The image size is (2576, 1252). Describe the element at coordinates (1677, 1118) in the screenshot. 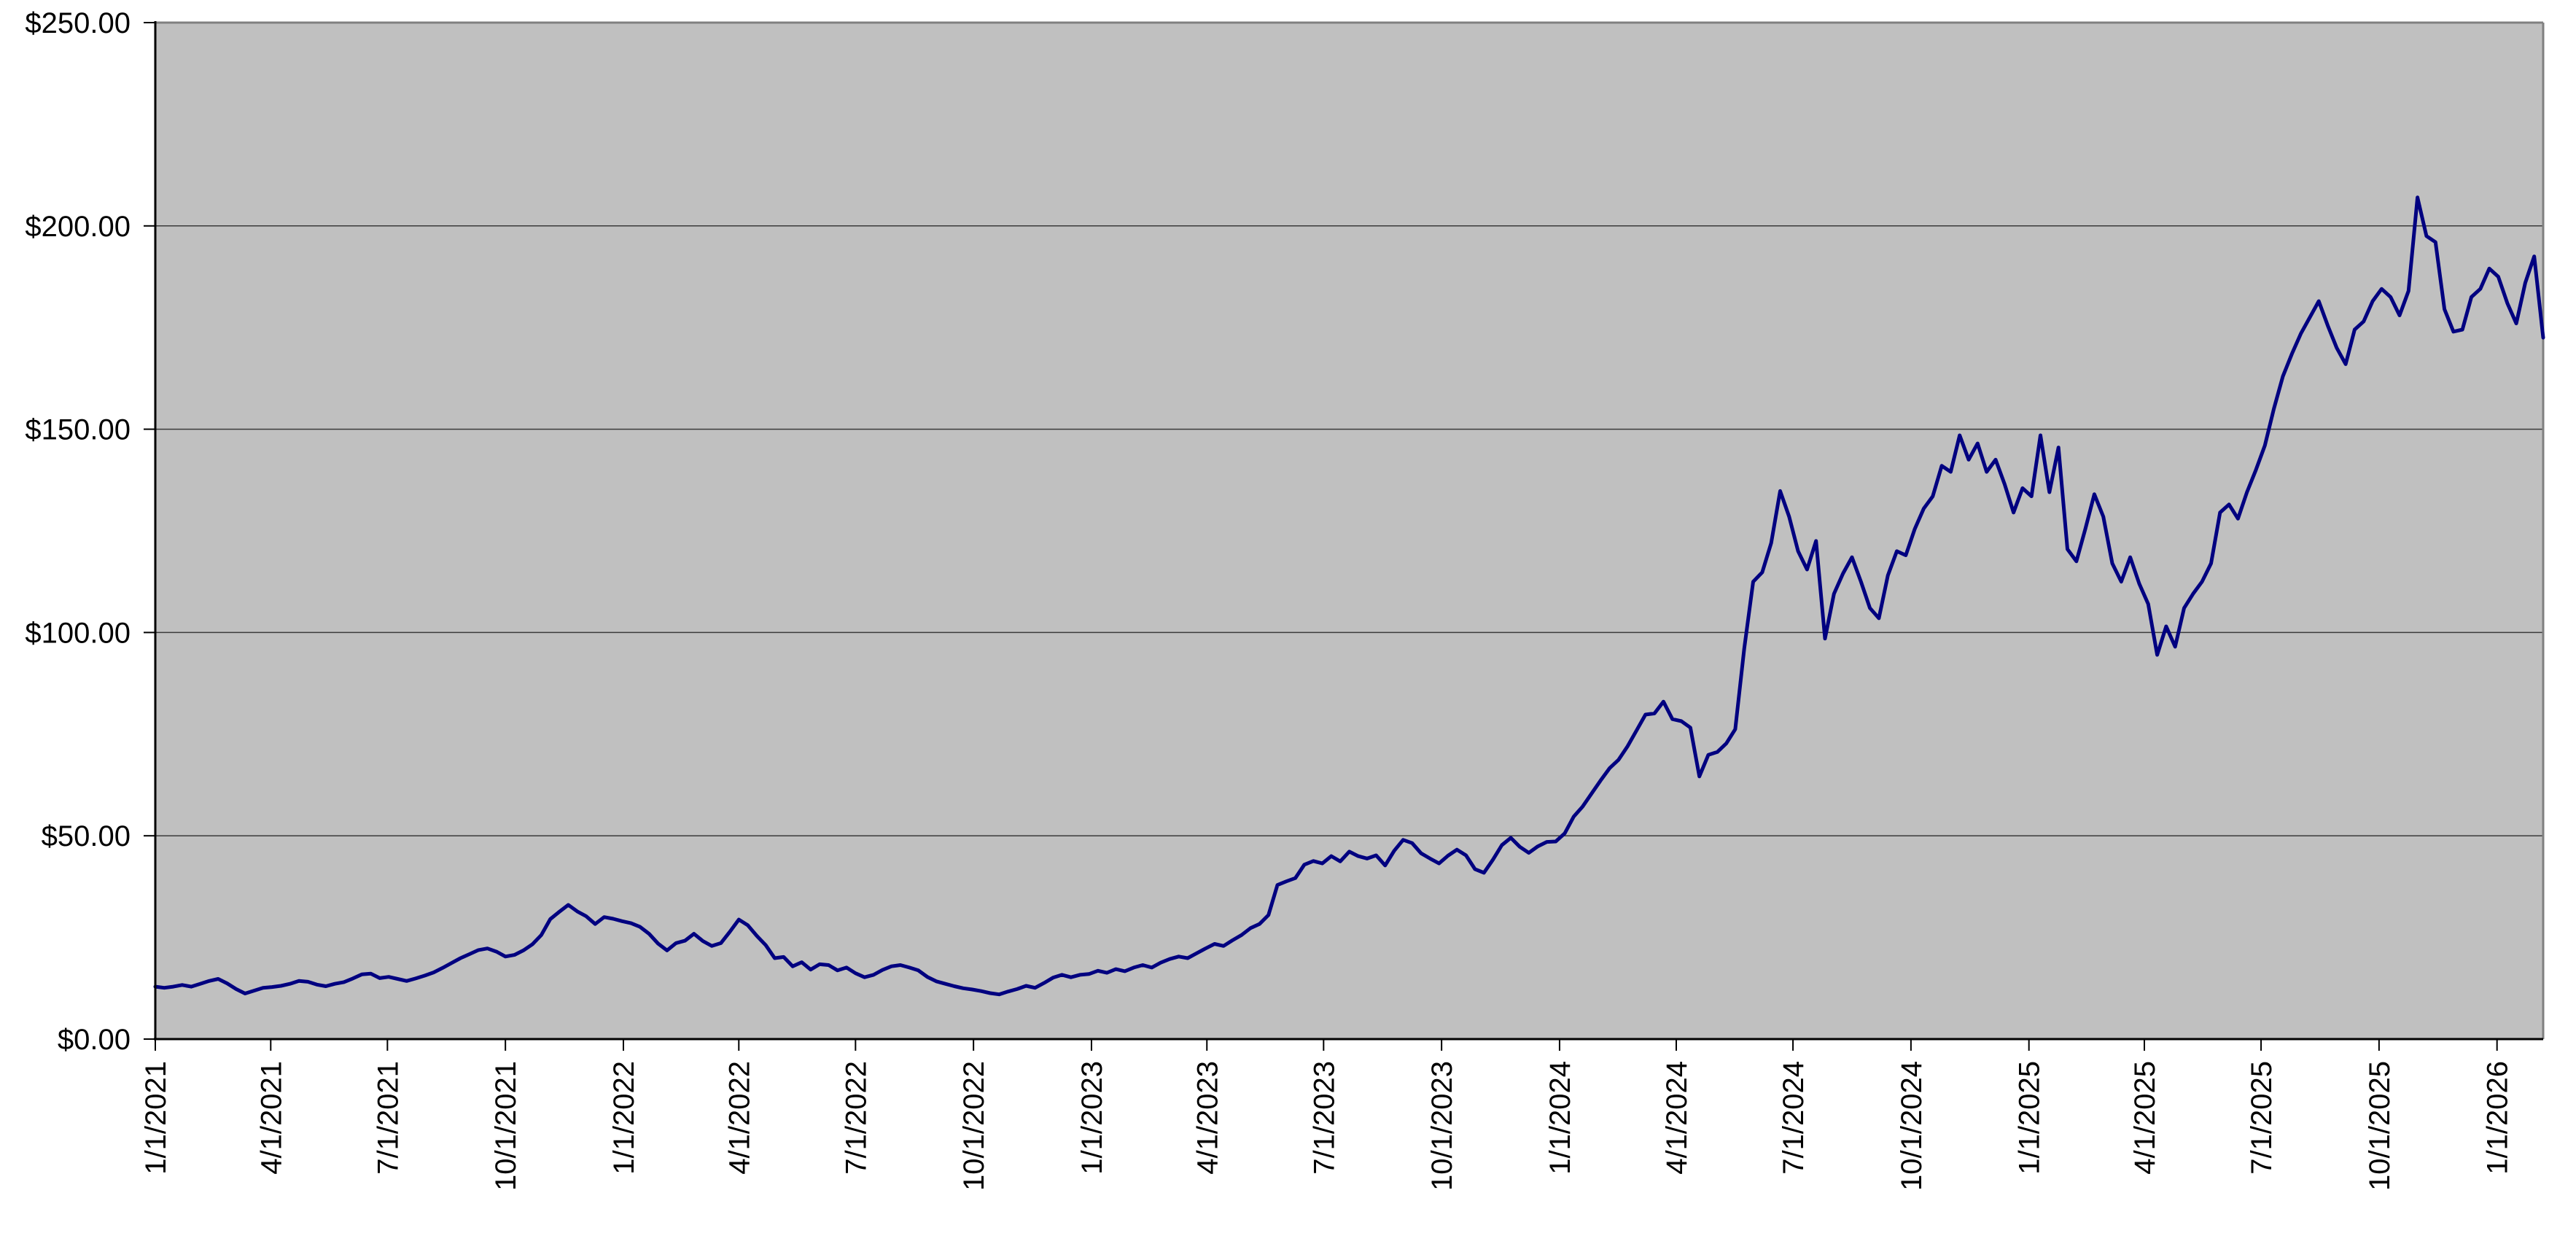

I see `x-axis-label: 4/1/2024` at that location.